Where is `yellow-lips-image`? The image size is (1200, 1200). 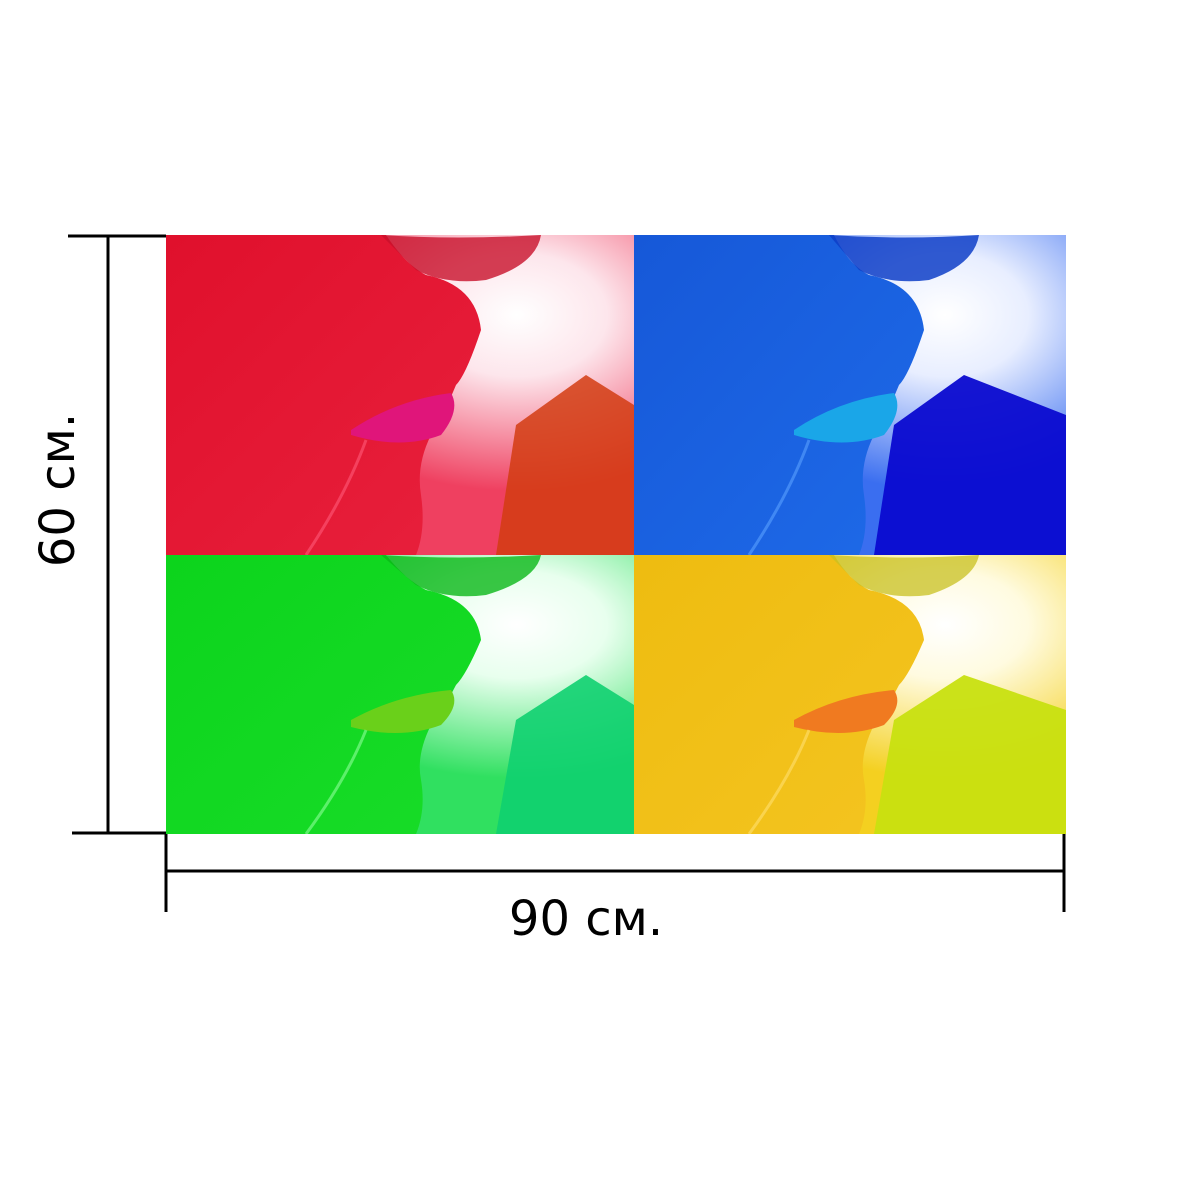 yellow-lips-image is located at coordinates (850, 694).